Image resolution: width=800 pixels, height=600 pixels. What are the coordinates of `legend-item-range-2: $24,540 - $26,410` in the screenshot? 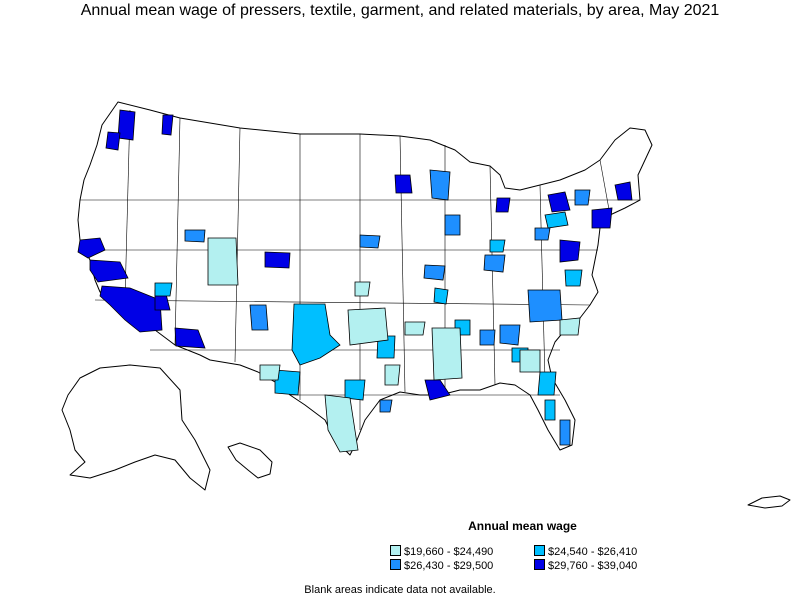 It's located at (585, 552).